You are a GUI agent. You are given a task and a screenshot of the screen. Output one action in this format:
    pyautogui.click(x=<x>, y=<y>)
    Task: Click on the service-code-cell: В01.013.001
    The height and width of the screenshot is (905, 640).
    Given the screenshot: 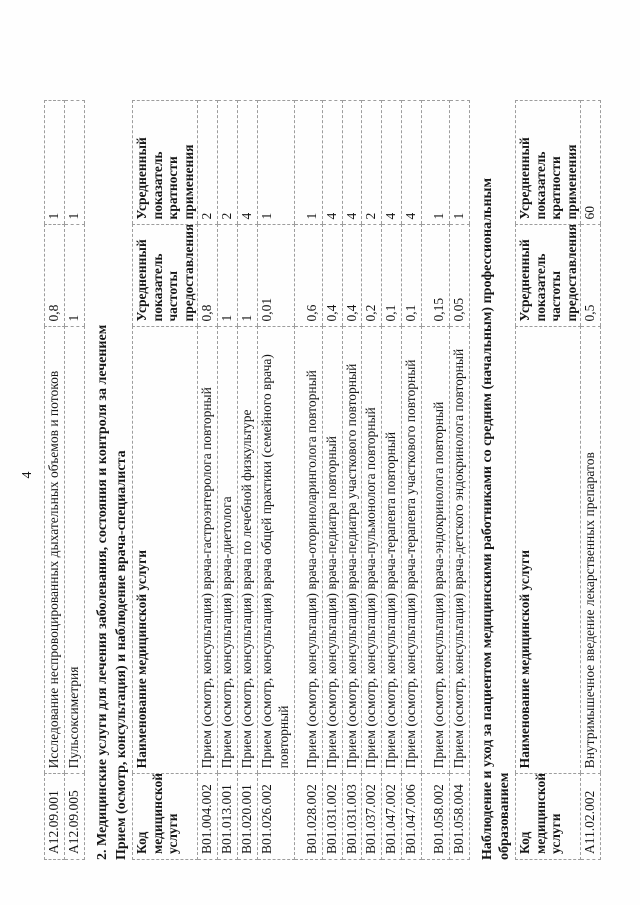 What is the action you would take?
    pyautogui.click(x=227, y=816)
    